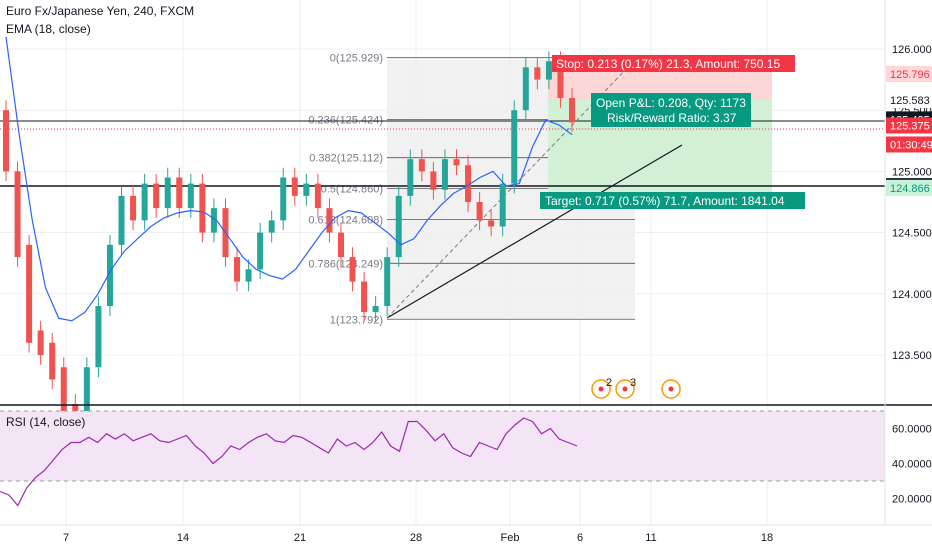  I want to click on rsi-line, so click(289, 462).